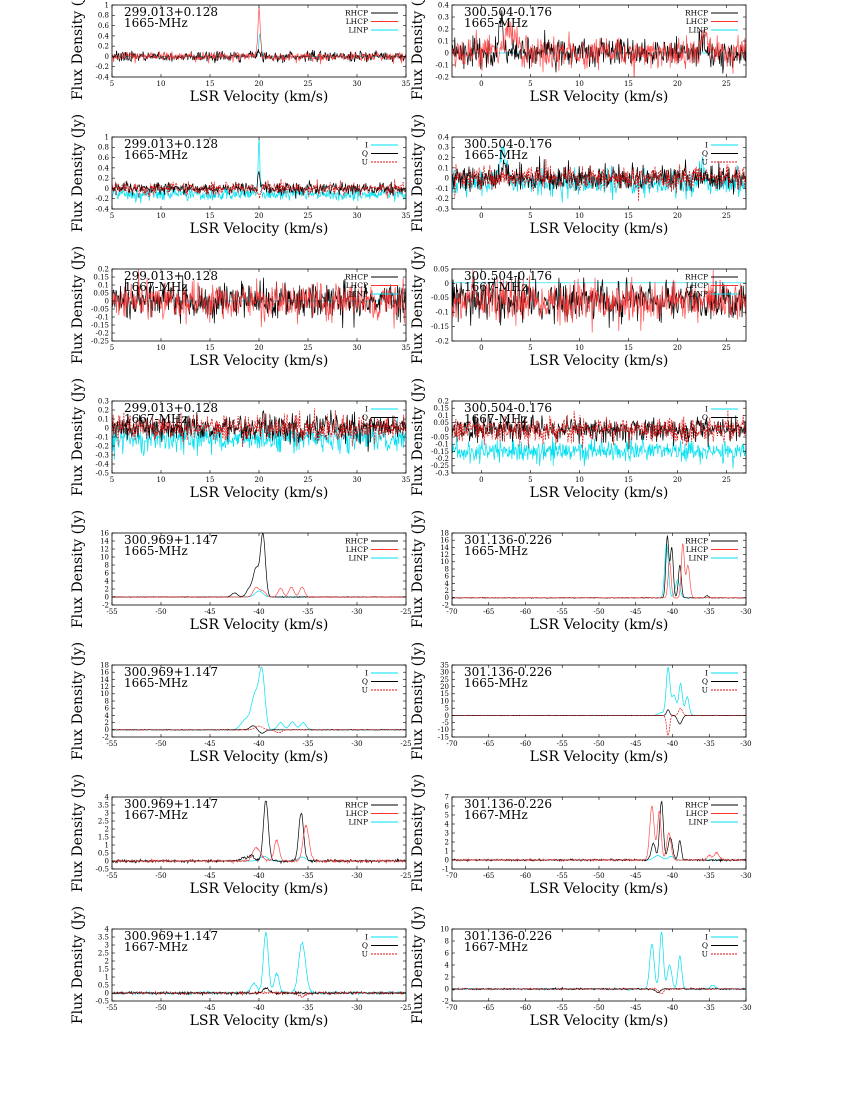 The image size is (845, 1093). What do you see at coordinates (308, 348) in the screenshot?
I see `x-tick-label: 25` at bounding box center [308, 348].